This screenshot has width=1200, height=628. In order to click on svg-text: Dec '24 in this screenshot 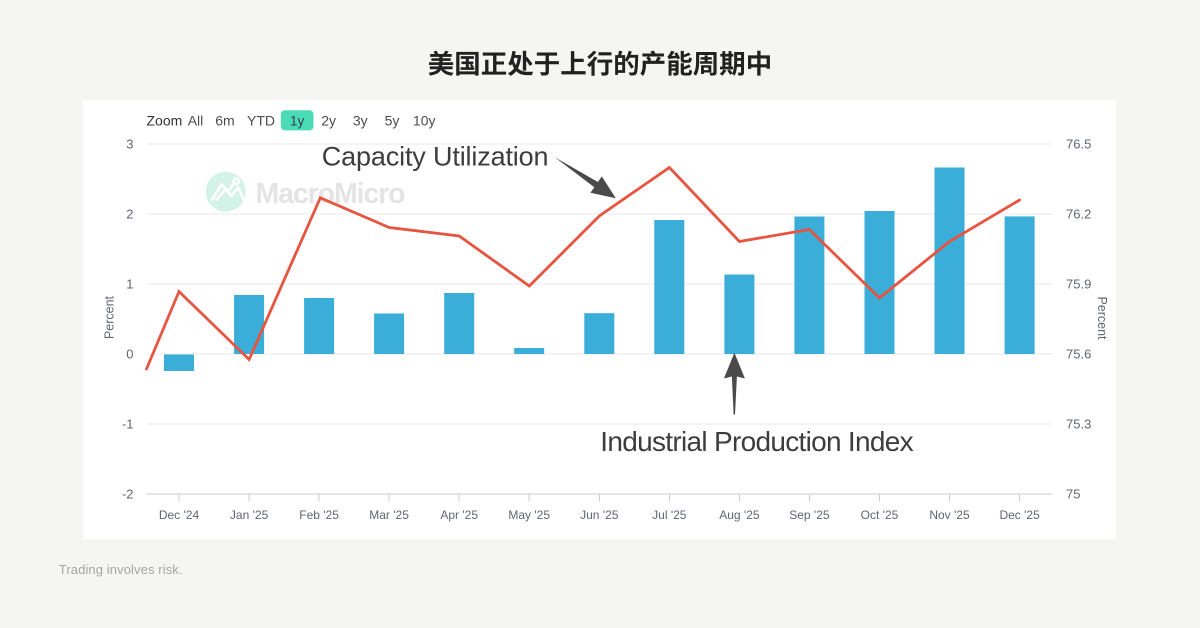, I will do `click(179, 515)`.